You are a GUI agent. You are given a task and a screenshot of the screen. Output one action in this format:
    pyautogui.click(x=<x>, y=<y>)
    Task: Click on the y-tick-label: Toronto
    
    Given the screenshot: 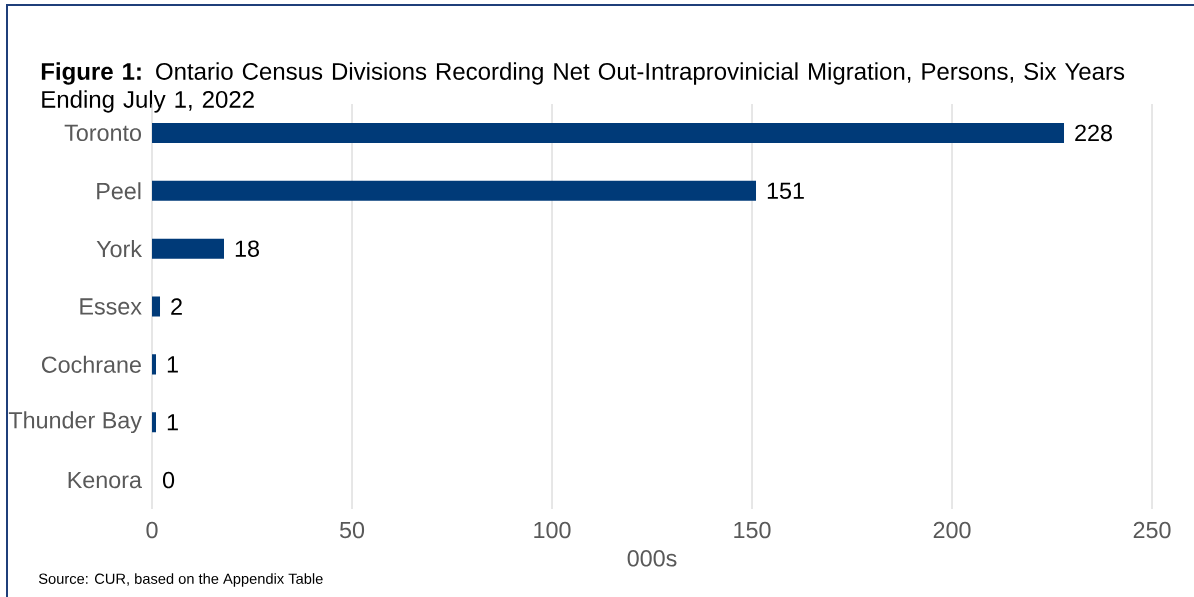 What is the action you would take?
    pyautogui.click(x=102, y=133)
    